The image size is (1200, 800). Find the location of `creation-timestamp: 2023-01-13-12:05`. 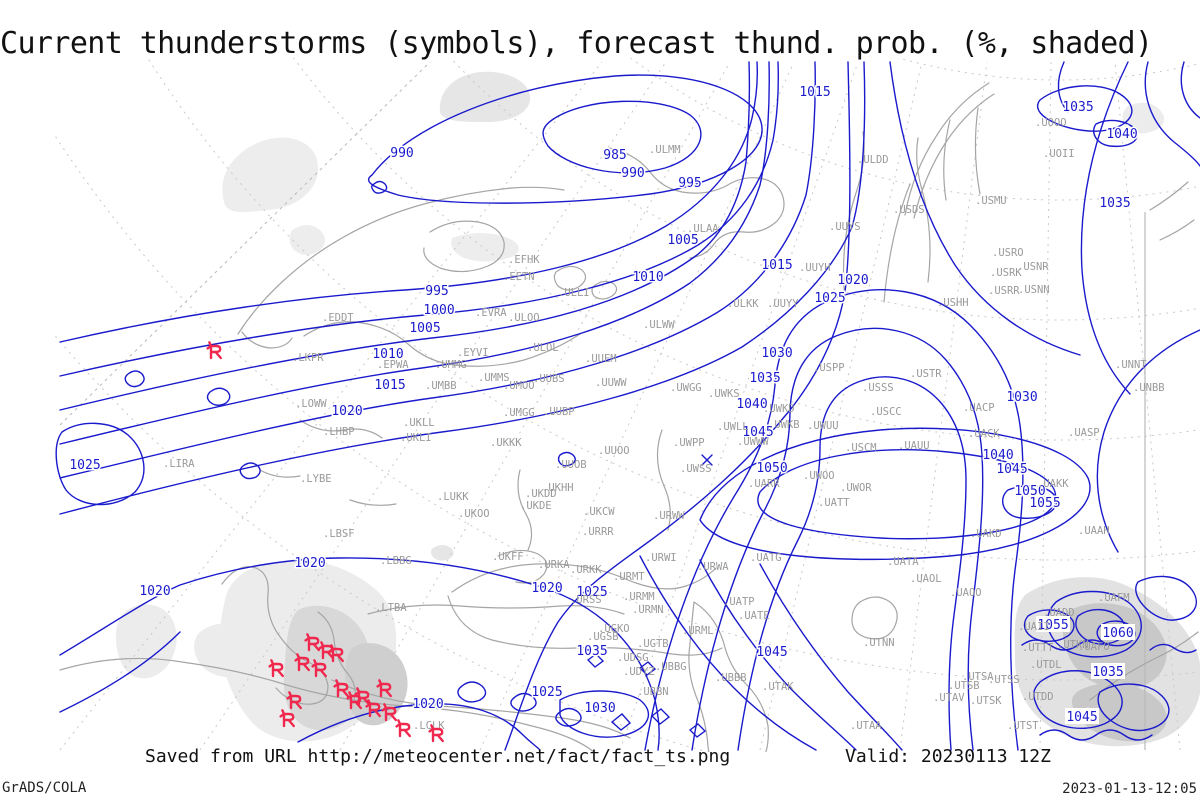

creation-timestamp: 2023-01-13-12:05 is located at coordinates (1129, 789).